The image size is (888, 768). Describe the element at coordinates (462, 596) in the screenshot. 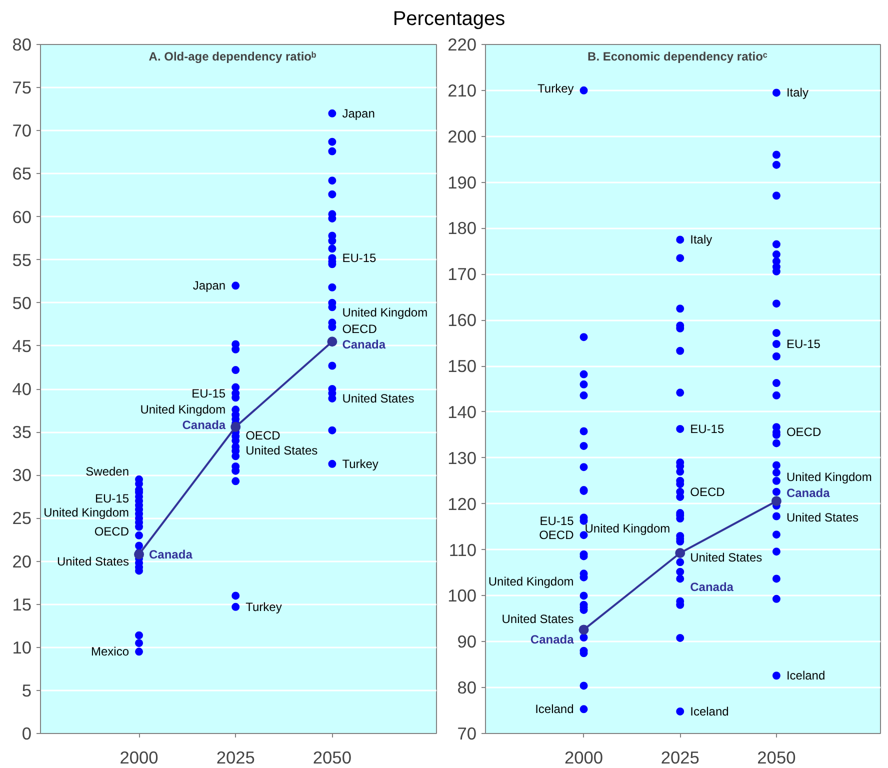

I see `y-tick-label: 100` at that location.